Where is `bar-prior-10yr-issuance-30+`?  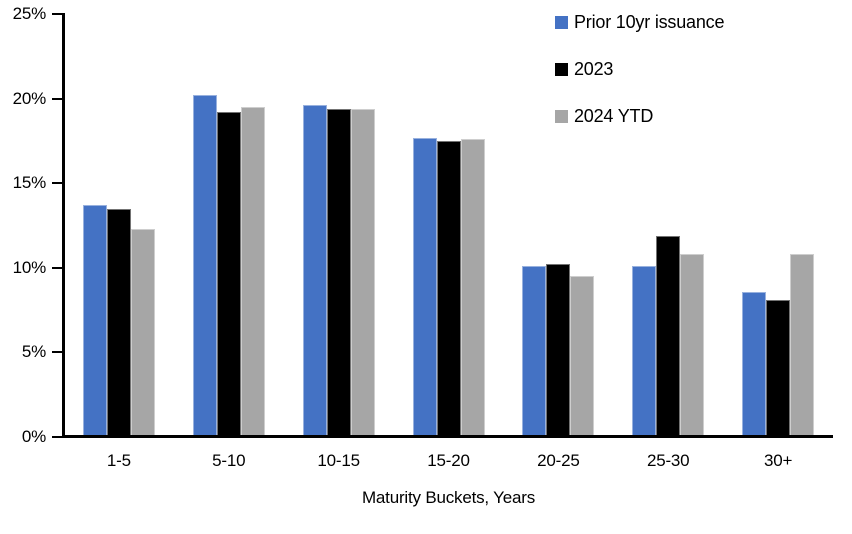 bar-prior-10yr-issuance-30+ is located at coordinates (754, 364).